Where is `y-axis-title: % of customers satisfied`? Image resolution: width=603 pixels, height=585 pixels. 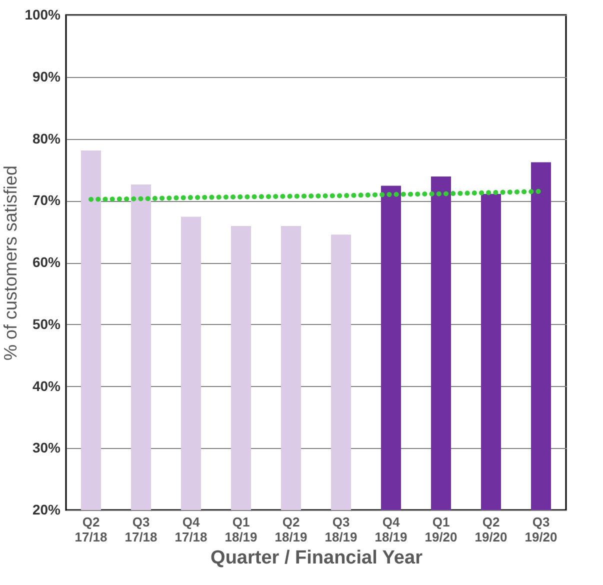 y-axis-title: % of customers satisfied is located at coordinates (10, 263).